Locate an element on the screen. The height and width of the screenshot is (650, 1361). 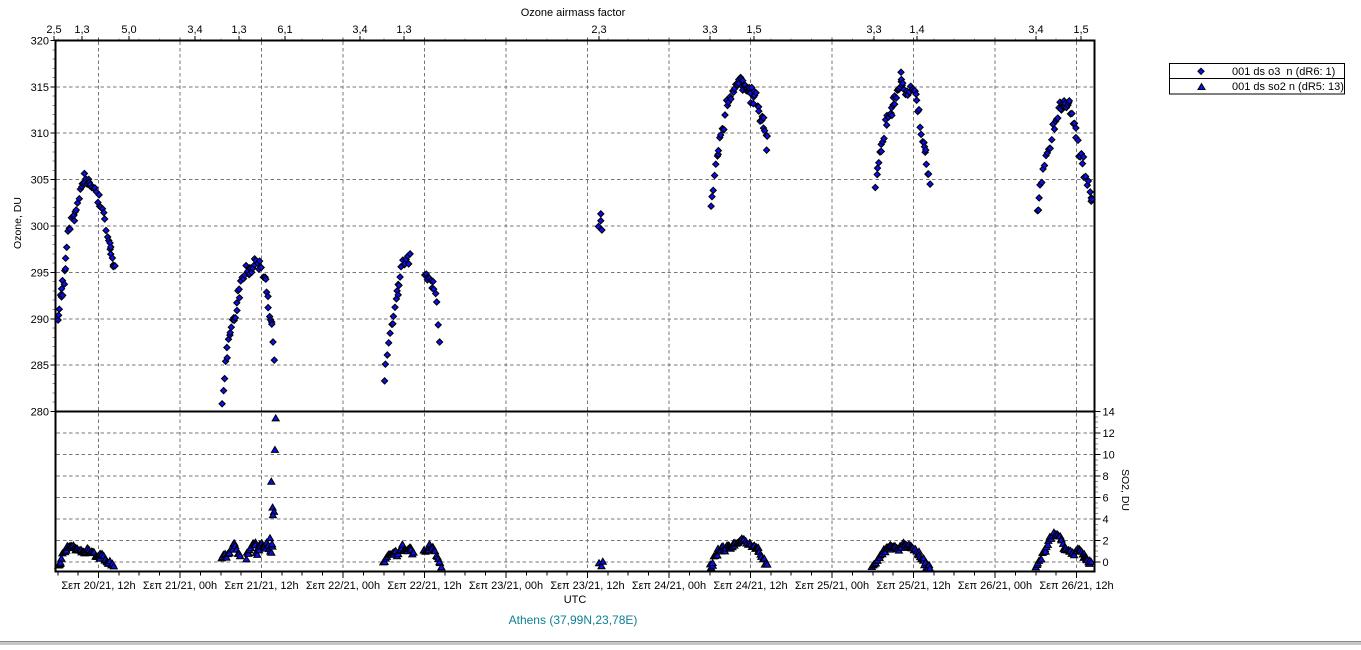
svg-text: 280 is located at coordinates (40, 413).